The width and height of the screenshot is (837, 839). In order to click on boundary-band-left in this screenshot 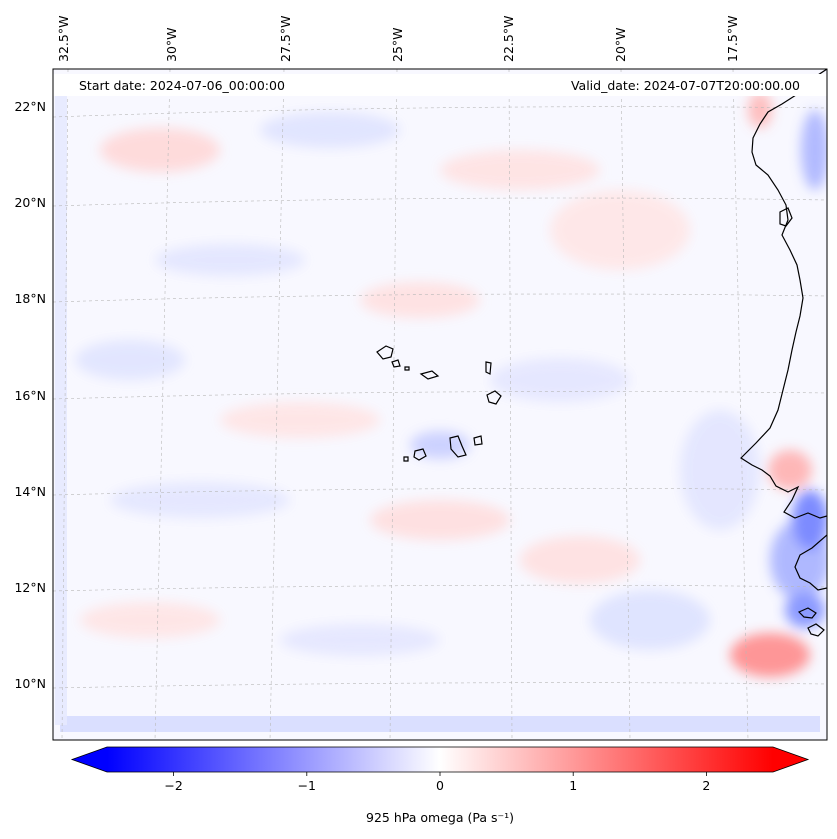, I will do `click(61, 400)`.